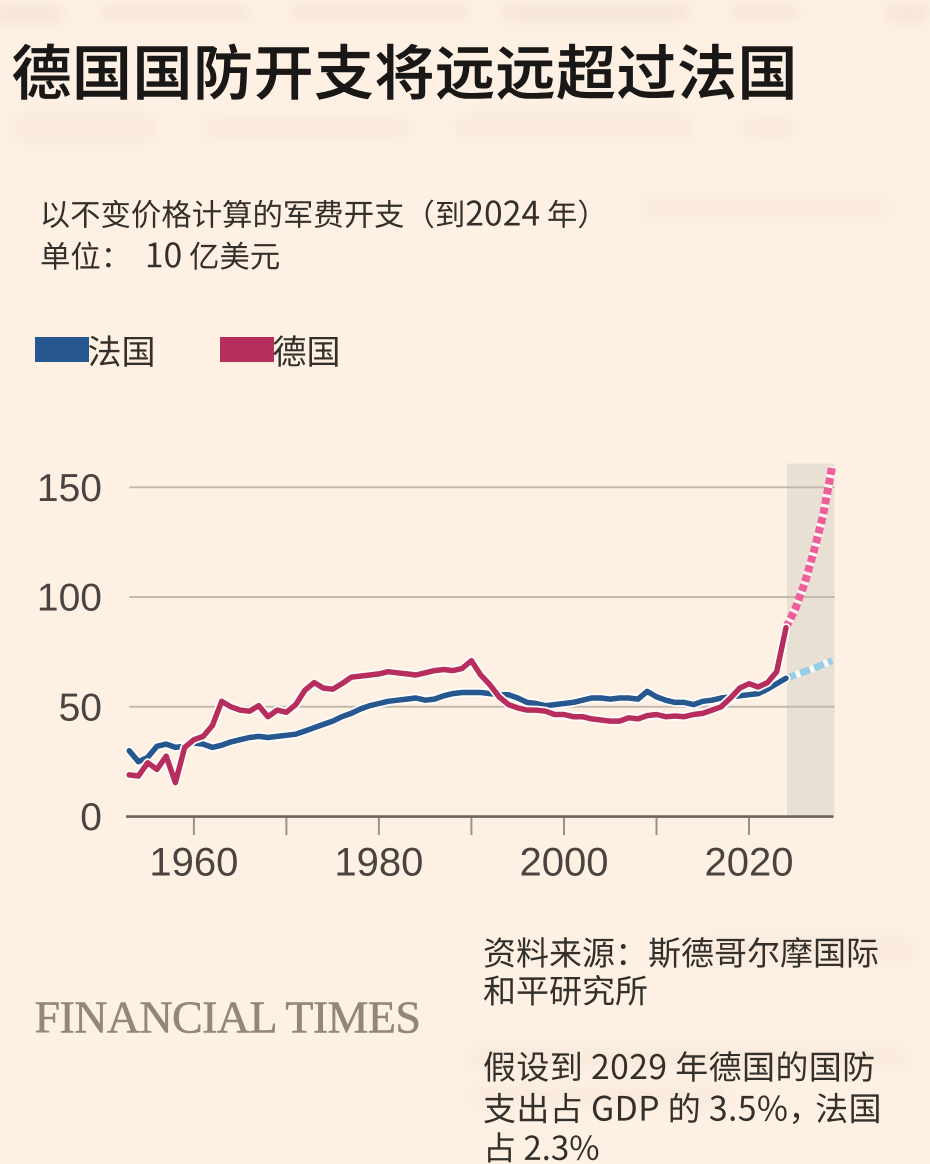  What do you see at coordinates (69, 488) in the screenshot?
I see `svg-text: 150` at bounding box center [69, 488].